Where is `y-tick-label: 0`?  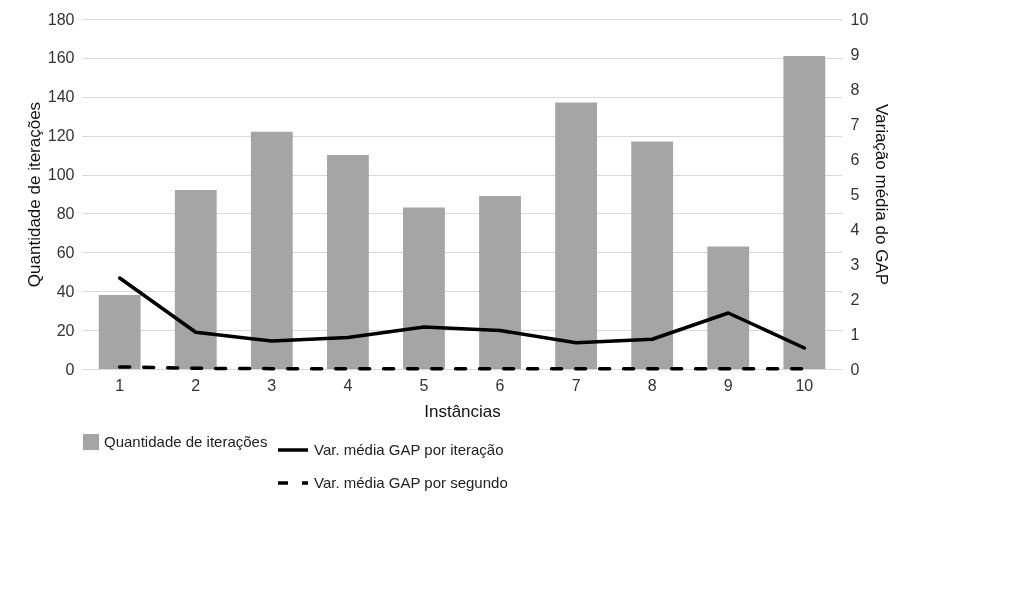 y-tick-label: 0 is located at coordinates (70, 369).